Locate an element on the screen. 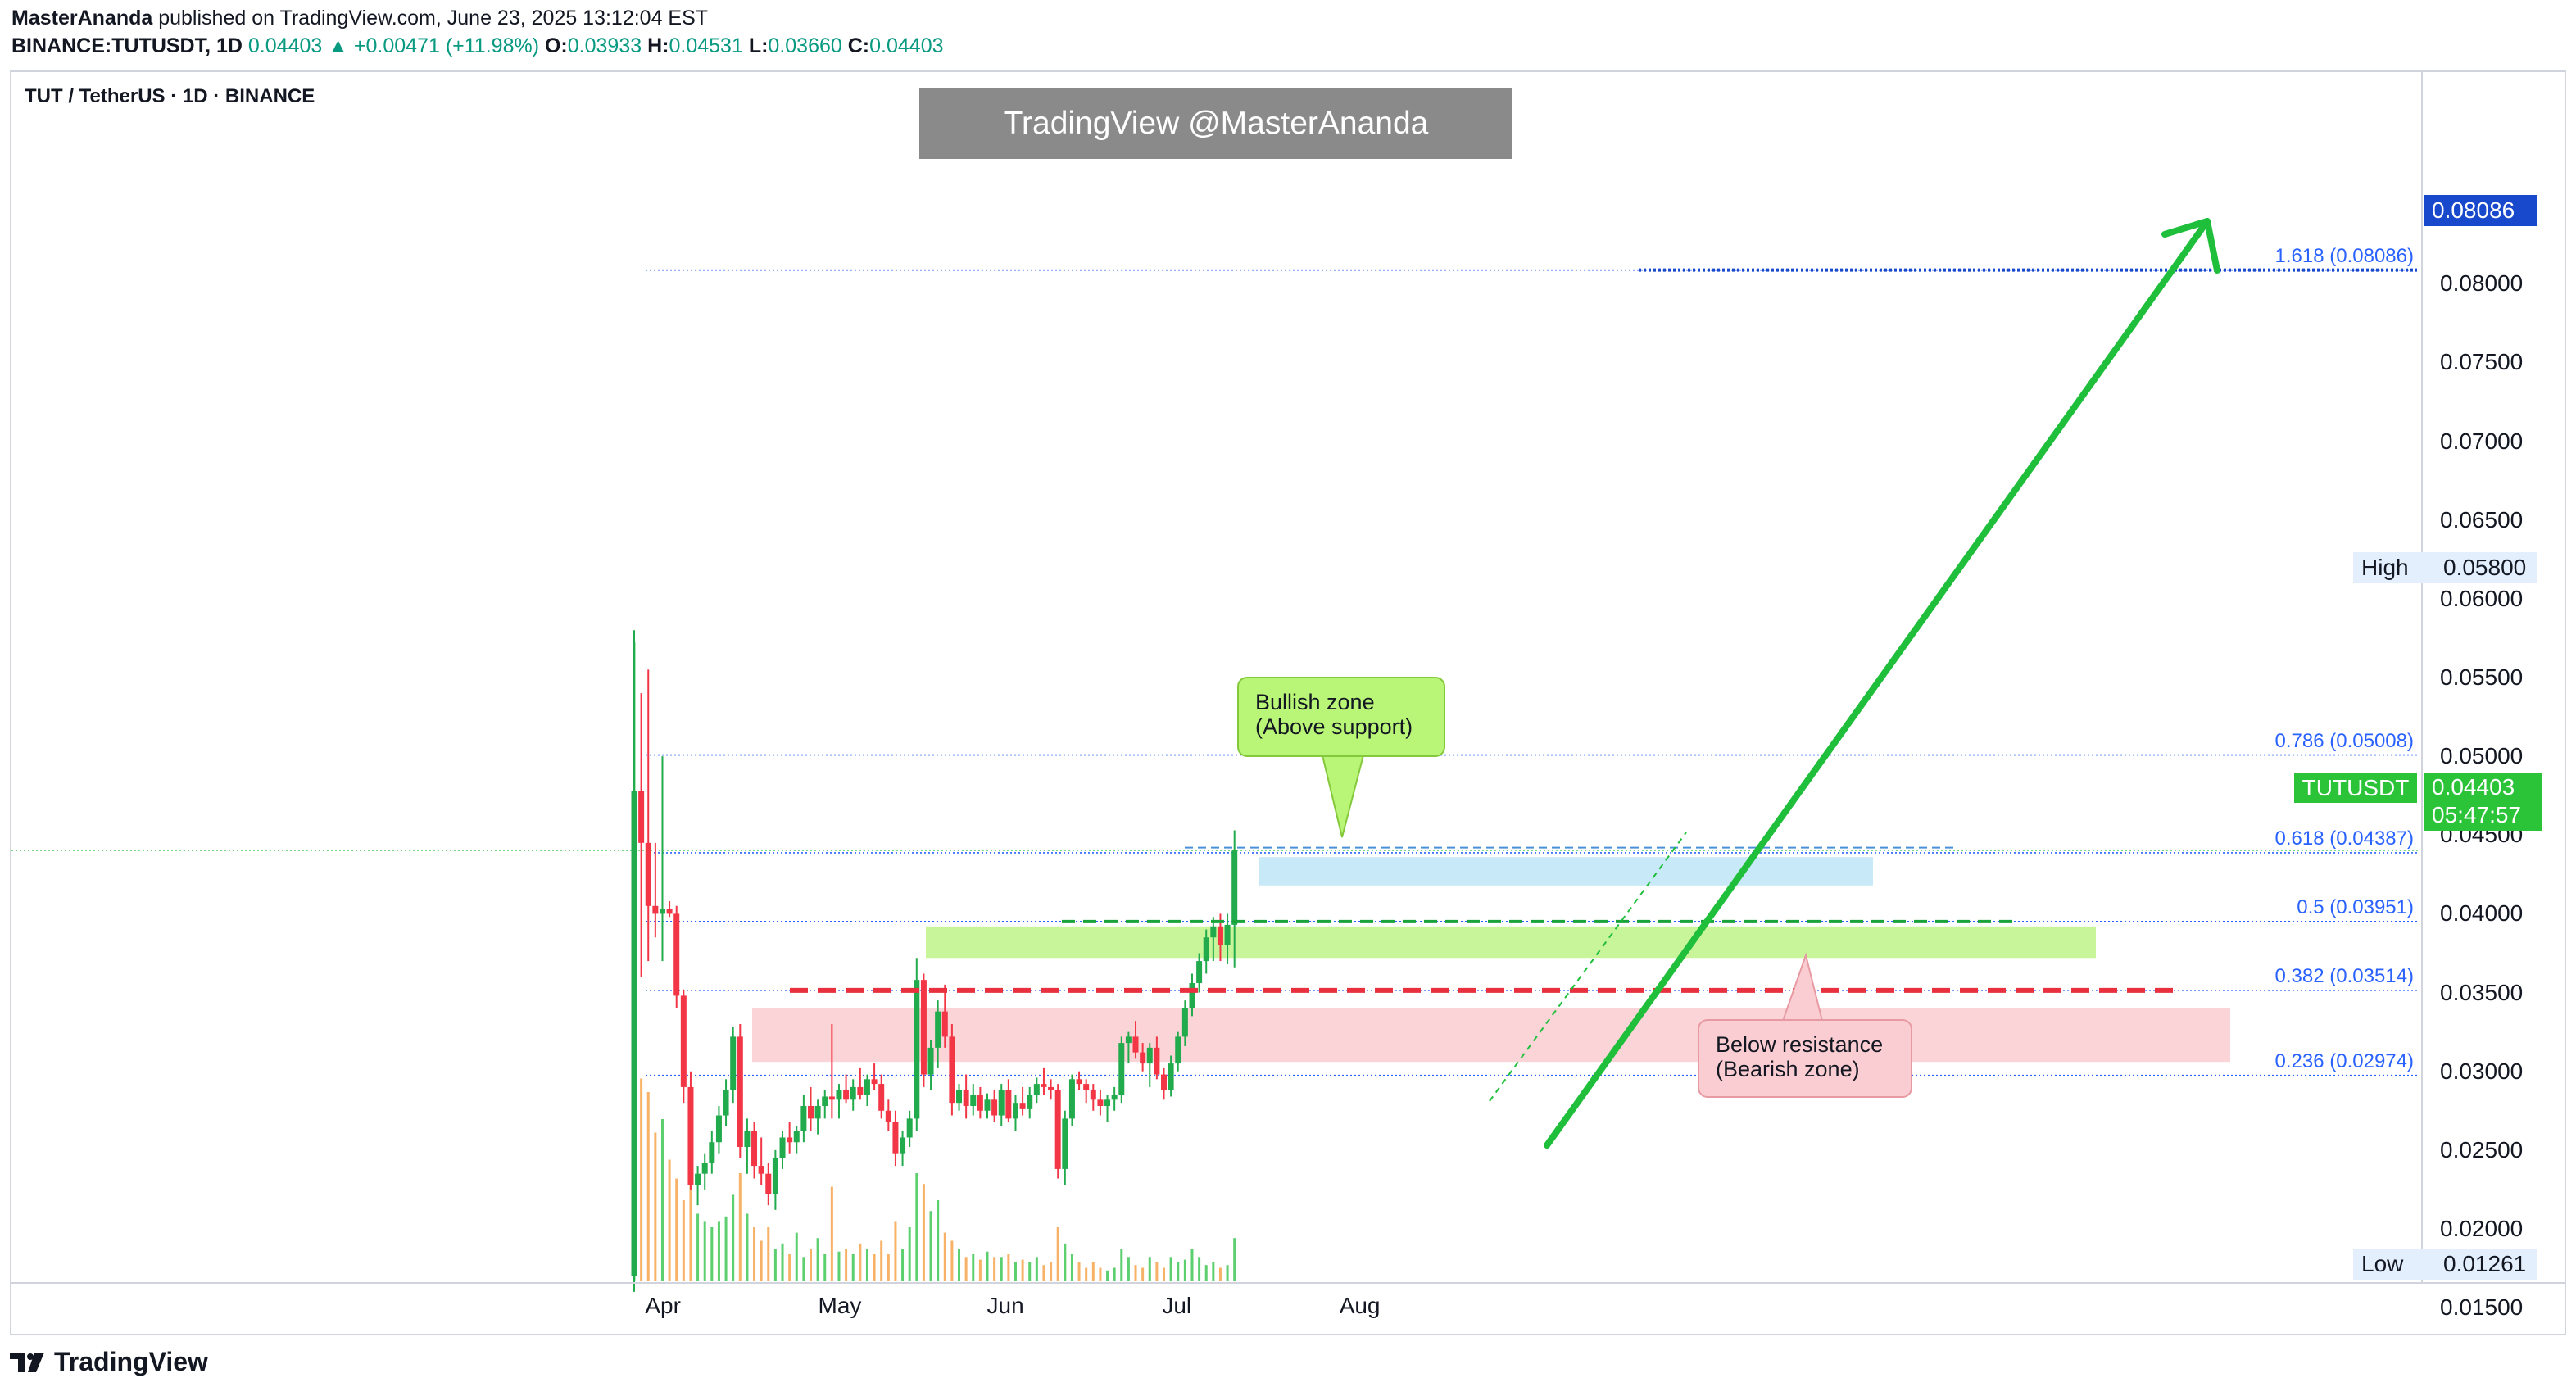 Image resolution: width=2576 pixels, height=1396 pixels. fib-level-label: 0.618 (0.04387) is located at coordinates (2344, 838).